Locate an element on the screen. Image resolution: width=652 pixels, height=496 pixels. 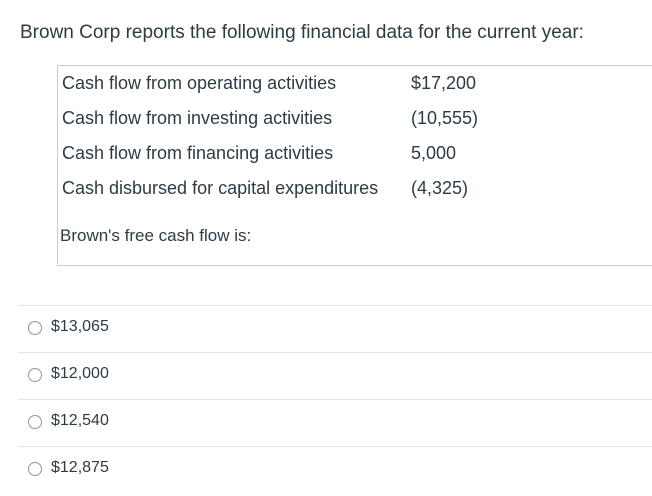
answer-option: $12,000 is located at coordinates (335, 375).